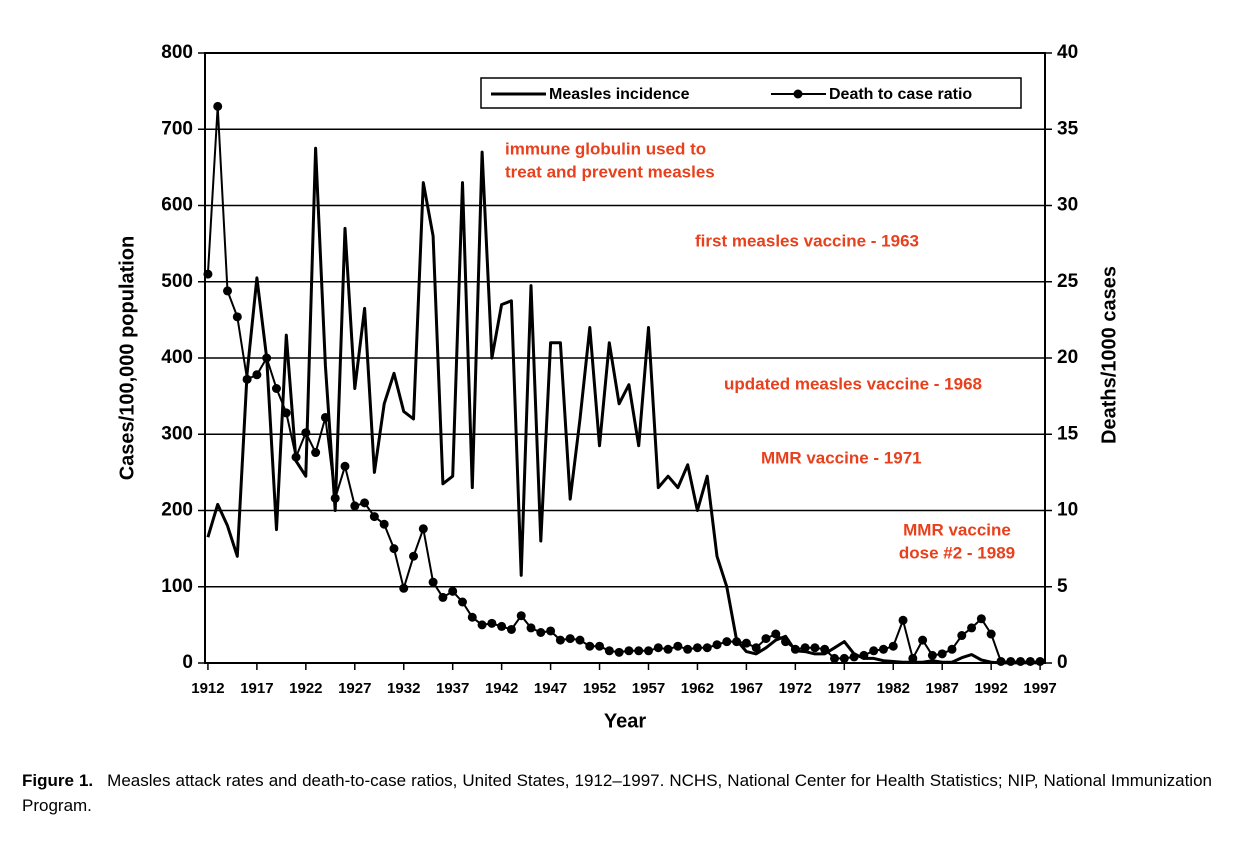  Describe the element at coordinates (1067, 205) in the screenshot. I see `y2-tick-label: 30` at that location.